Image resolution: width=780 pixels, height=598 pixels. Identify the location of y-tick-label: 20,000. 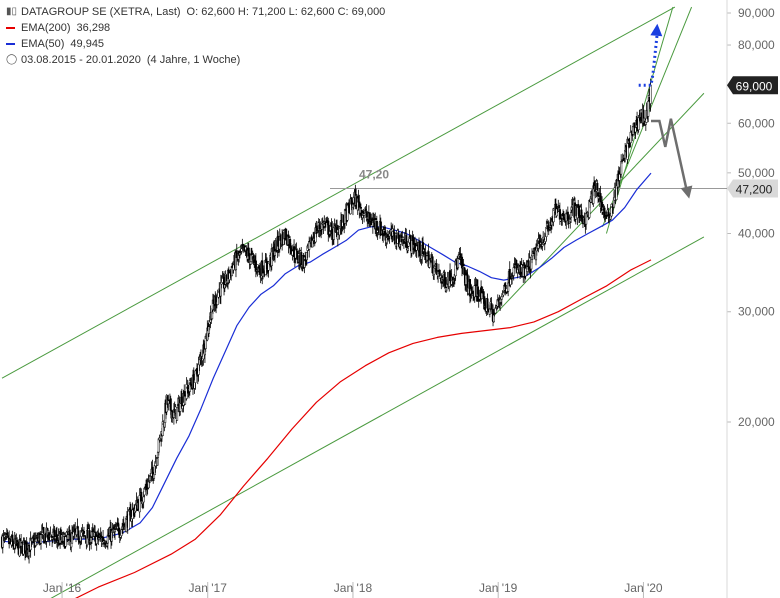
(756, 422).